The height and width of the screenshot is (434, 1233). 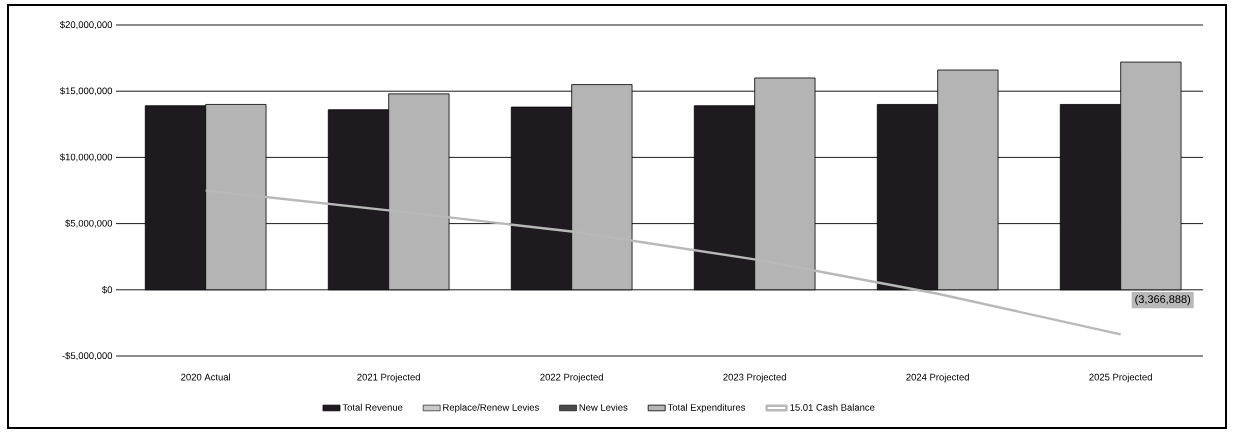 What do you see at coordinates (754, 378) in the screenshot?
I see `x-tick-label: 2023 Projected` at bounding box center [754, 378].